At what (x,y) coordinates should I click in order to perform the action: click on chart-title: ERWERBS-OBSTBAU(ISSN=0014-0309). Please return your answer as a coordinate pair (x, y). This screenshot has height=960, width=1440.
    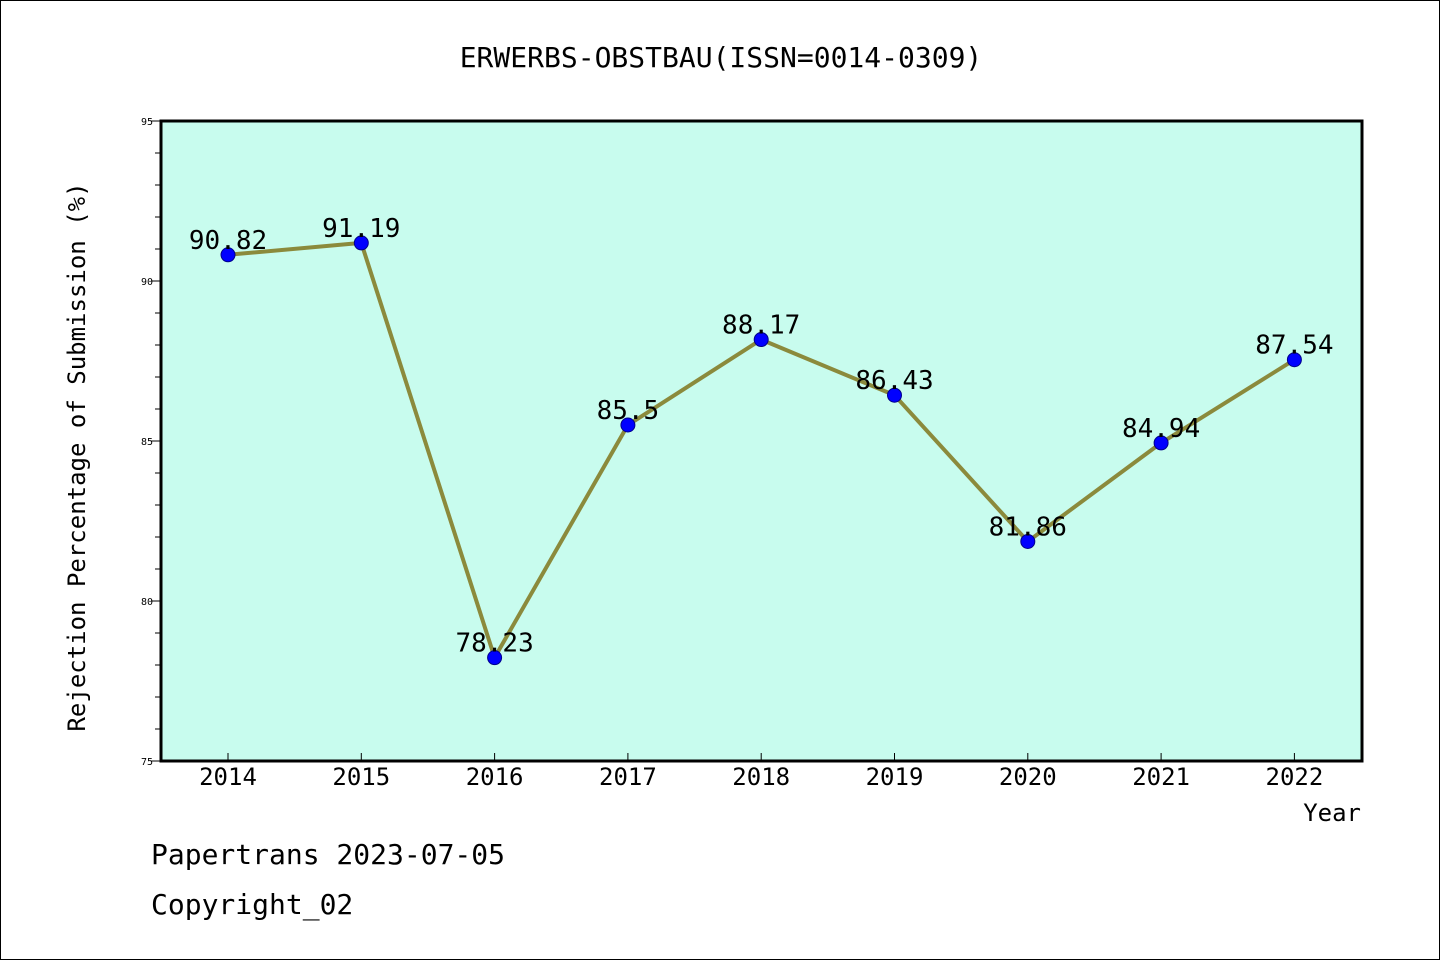
    Looking at the image, I should click on (721, 57).